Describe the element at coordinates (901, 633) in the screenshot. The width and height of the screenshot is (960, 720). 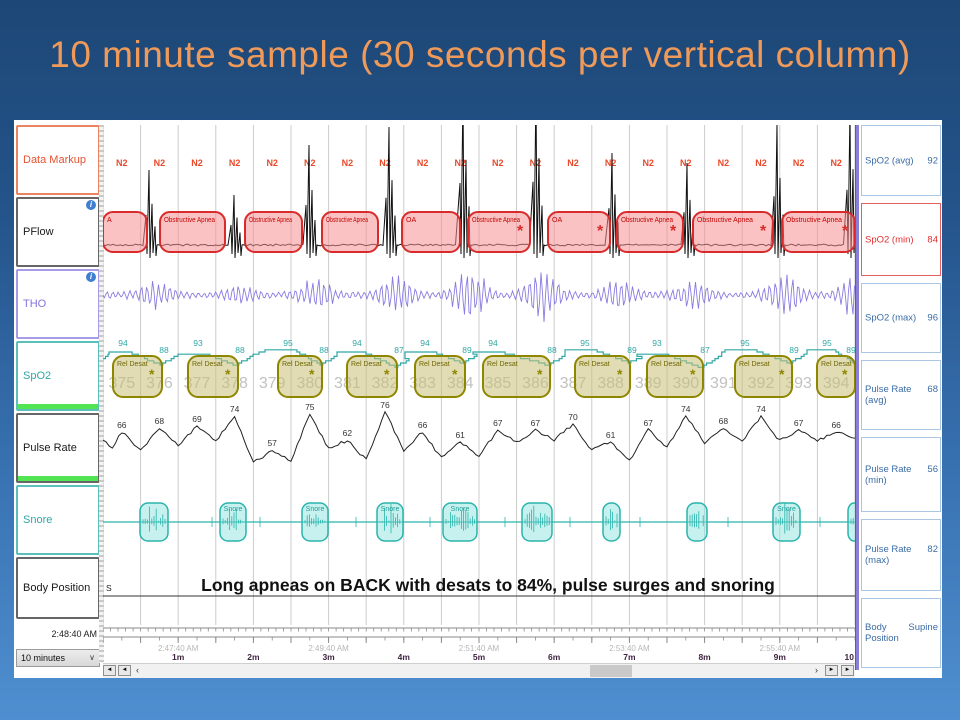
I see `stat-box-body-position: Body Position Supine` at that location.